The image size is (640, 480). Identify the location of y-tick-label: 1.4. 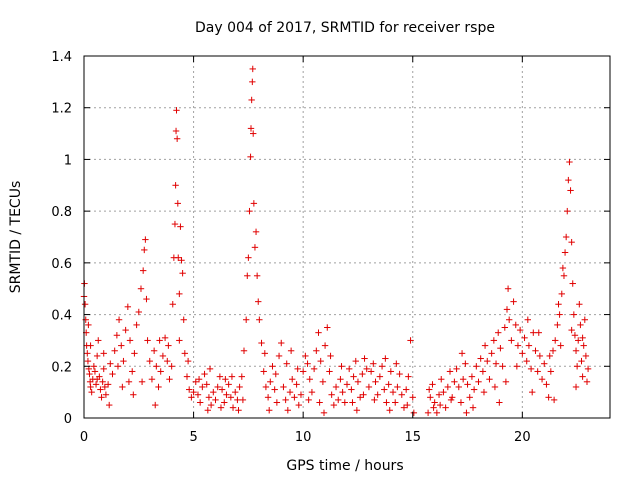
(61, 57).